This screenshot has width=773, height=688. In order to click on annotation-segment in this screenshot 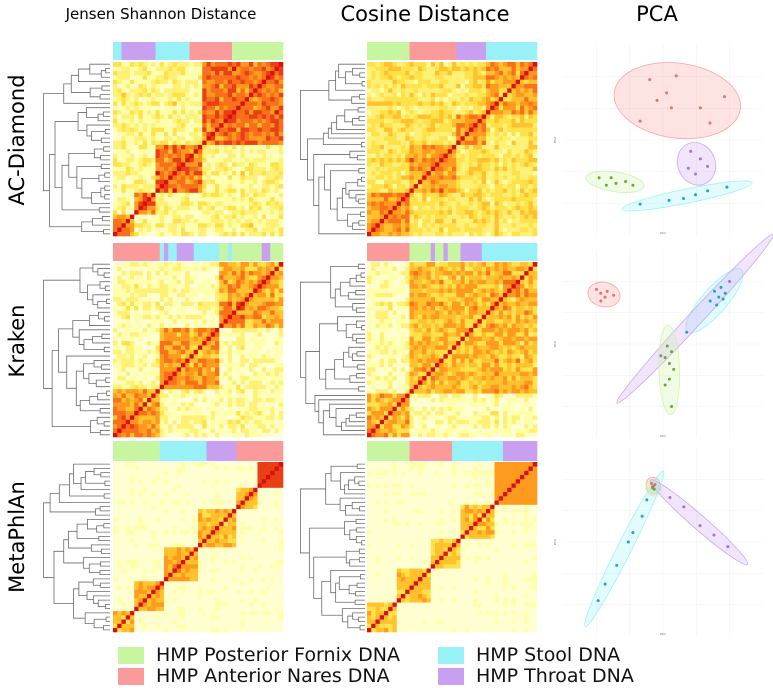, I will do `click(471, 51)`.